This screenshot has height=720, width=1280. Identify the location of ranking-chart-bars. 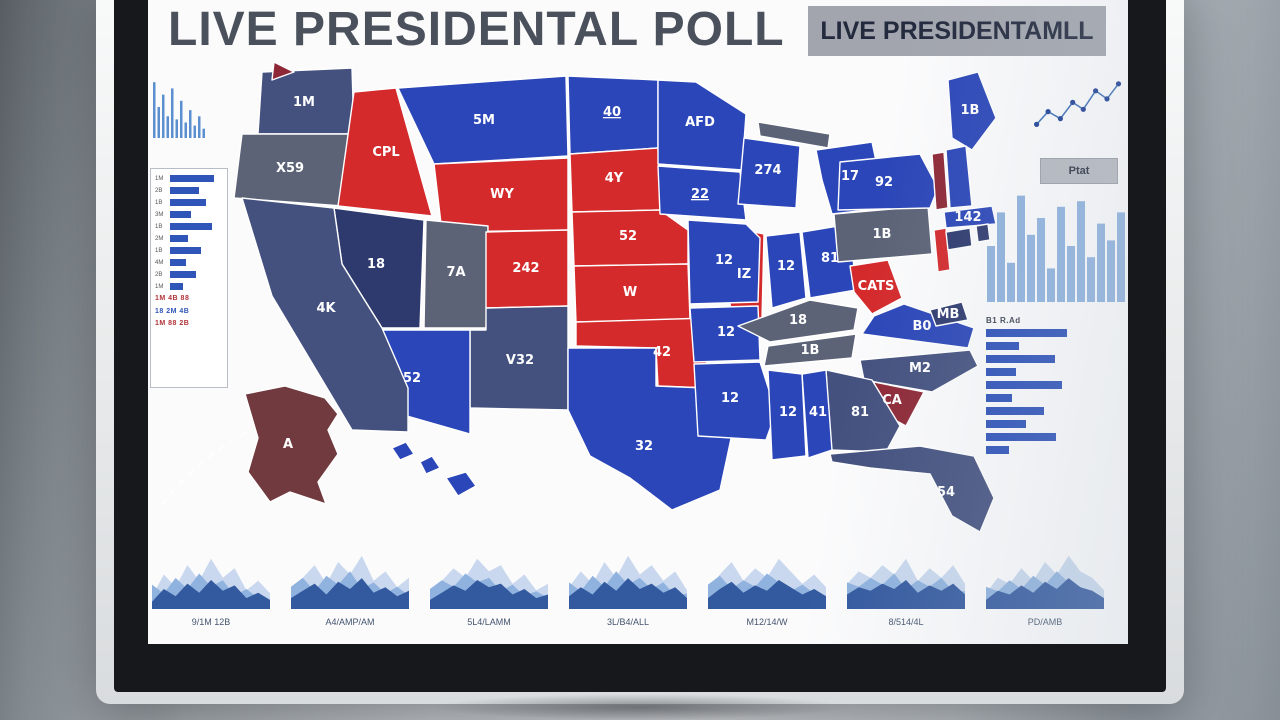
(1034, 391).